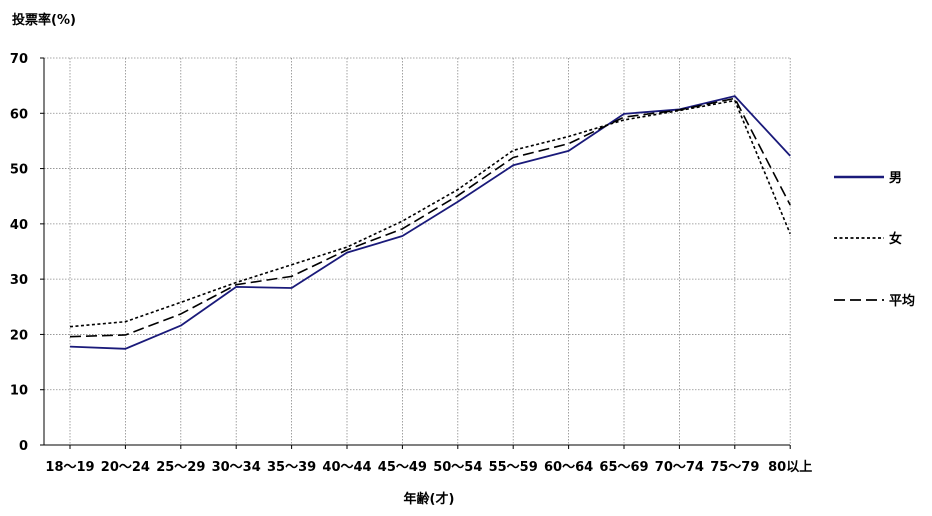 The image size is (932, 516). I want to click on x-tick-label: 70〜74, so click(679, 467).